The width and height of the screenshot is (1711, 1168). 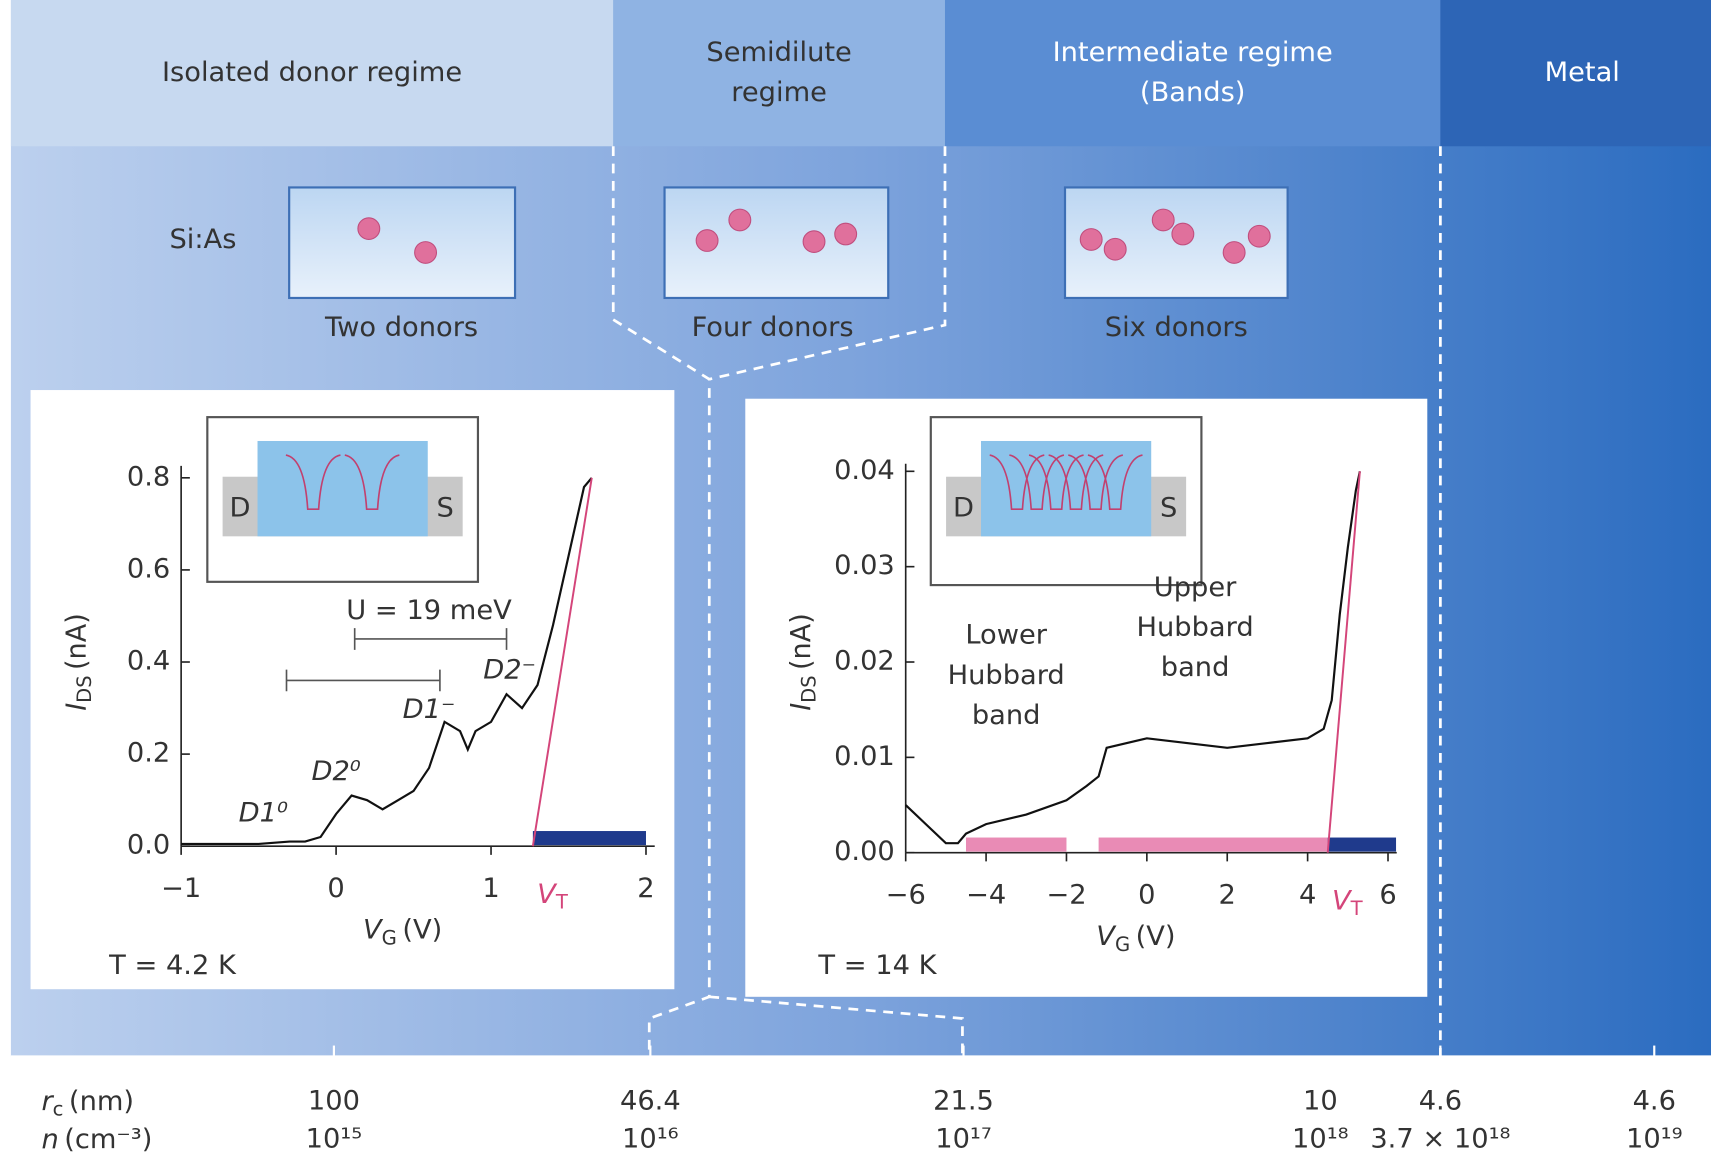 What do you see at coordinates (181, 888) in the screenshot?
I see `x-tick-label: −1` at bounding box center [181, 888].